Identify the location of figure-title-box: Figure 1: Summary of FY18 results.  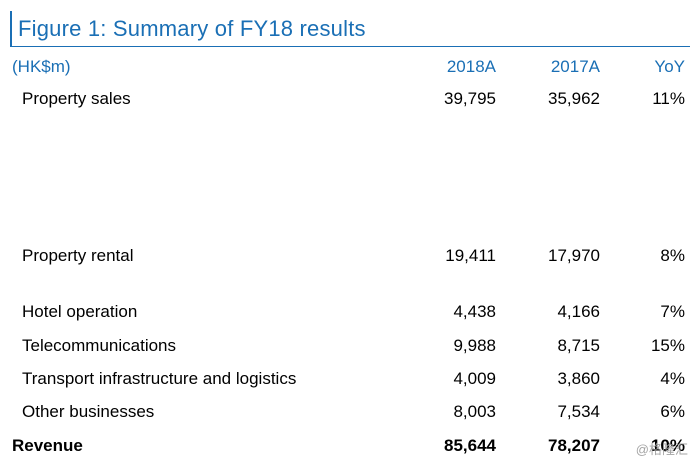
(350, 29).